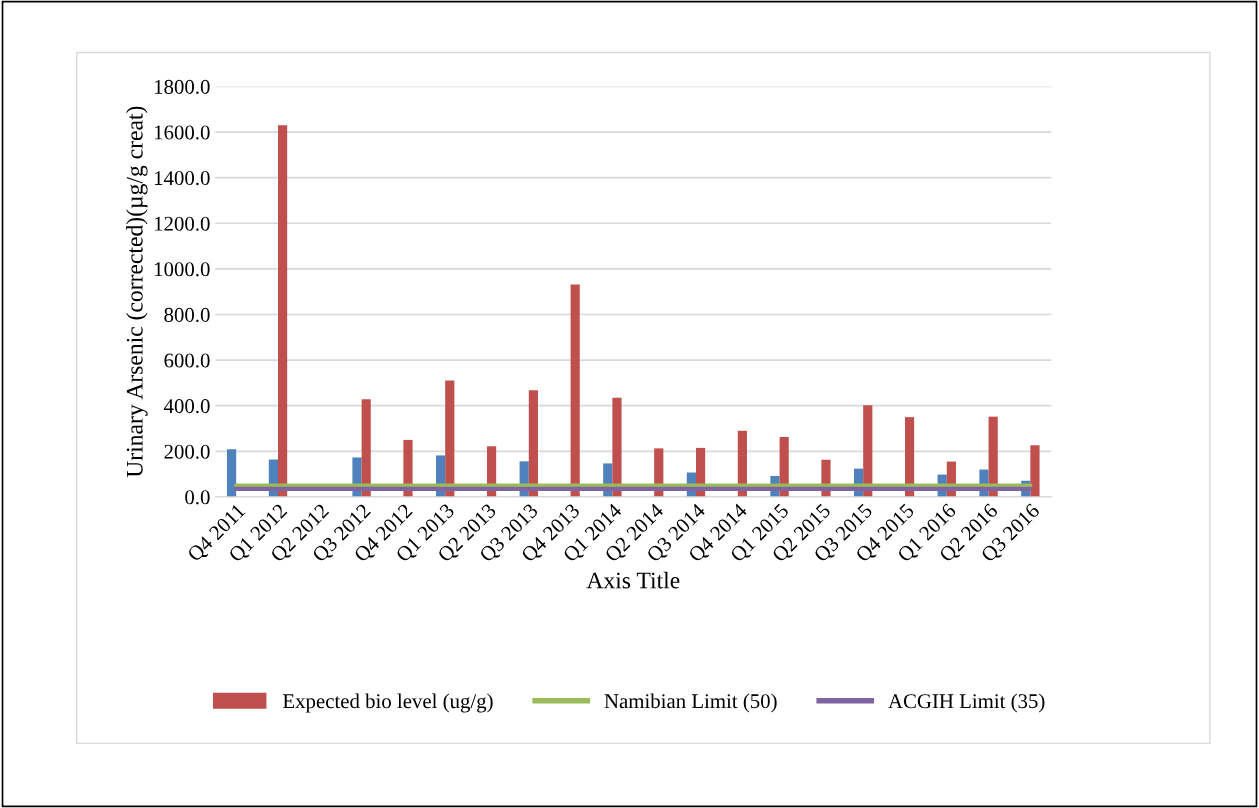 The width and height of the screenshot is (1259, 808). I want to click on legend-label: Expected bio level (ug/g), so click(388, 703).